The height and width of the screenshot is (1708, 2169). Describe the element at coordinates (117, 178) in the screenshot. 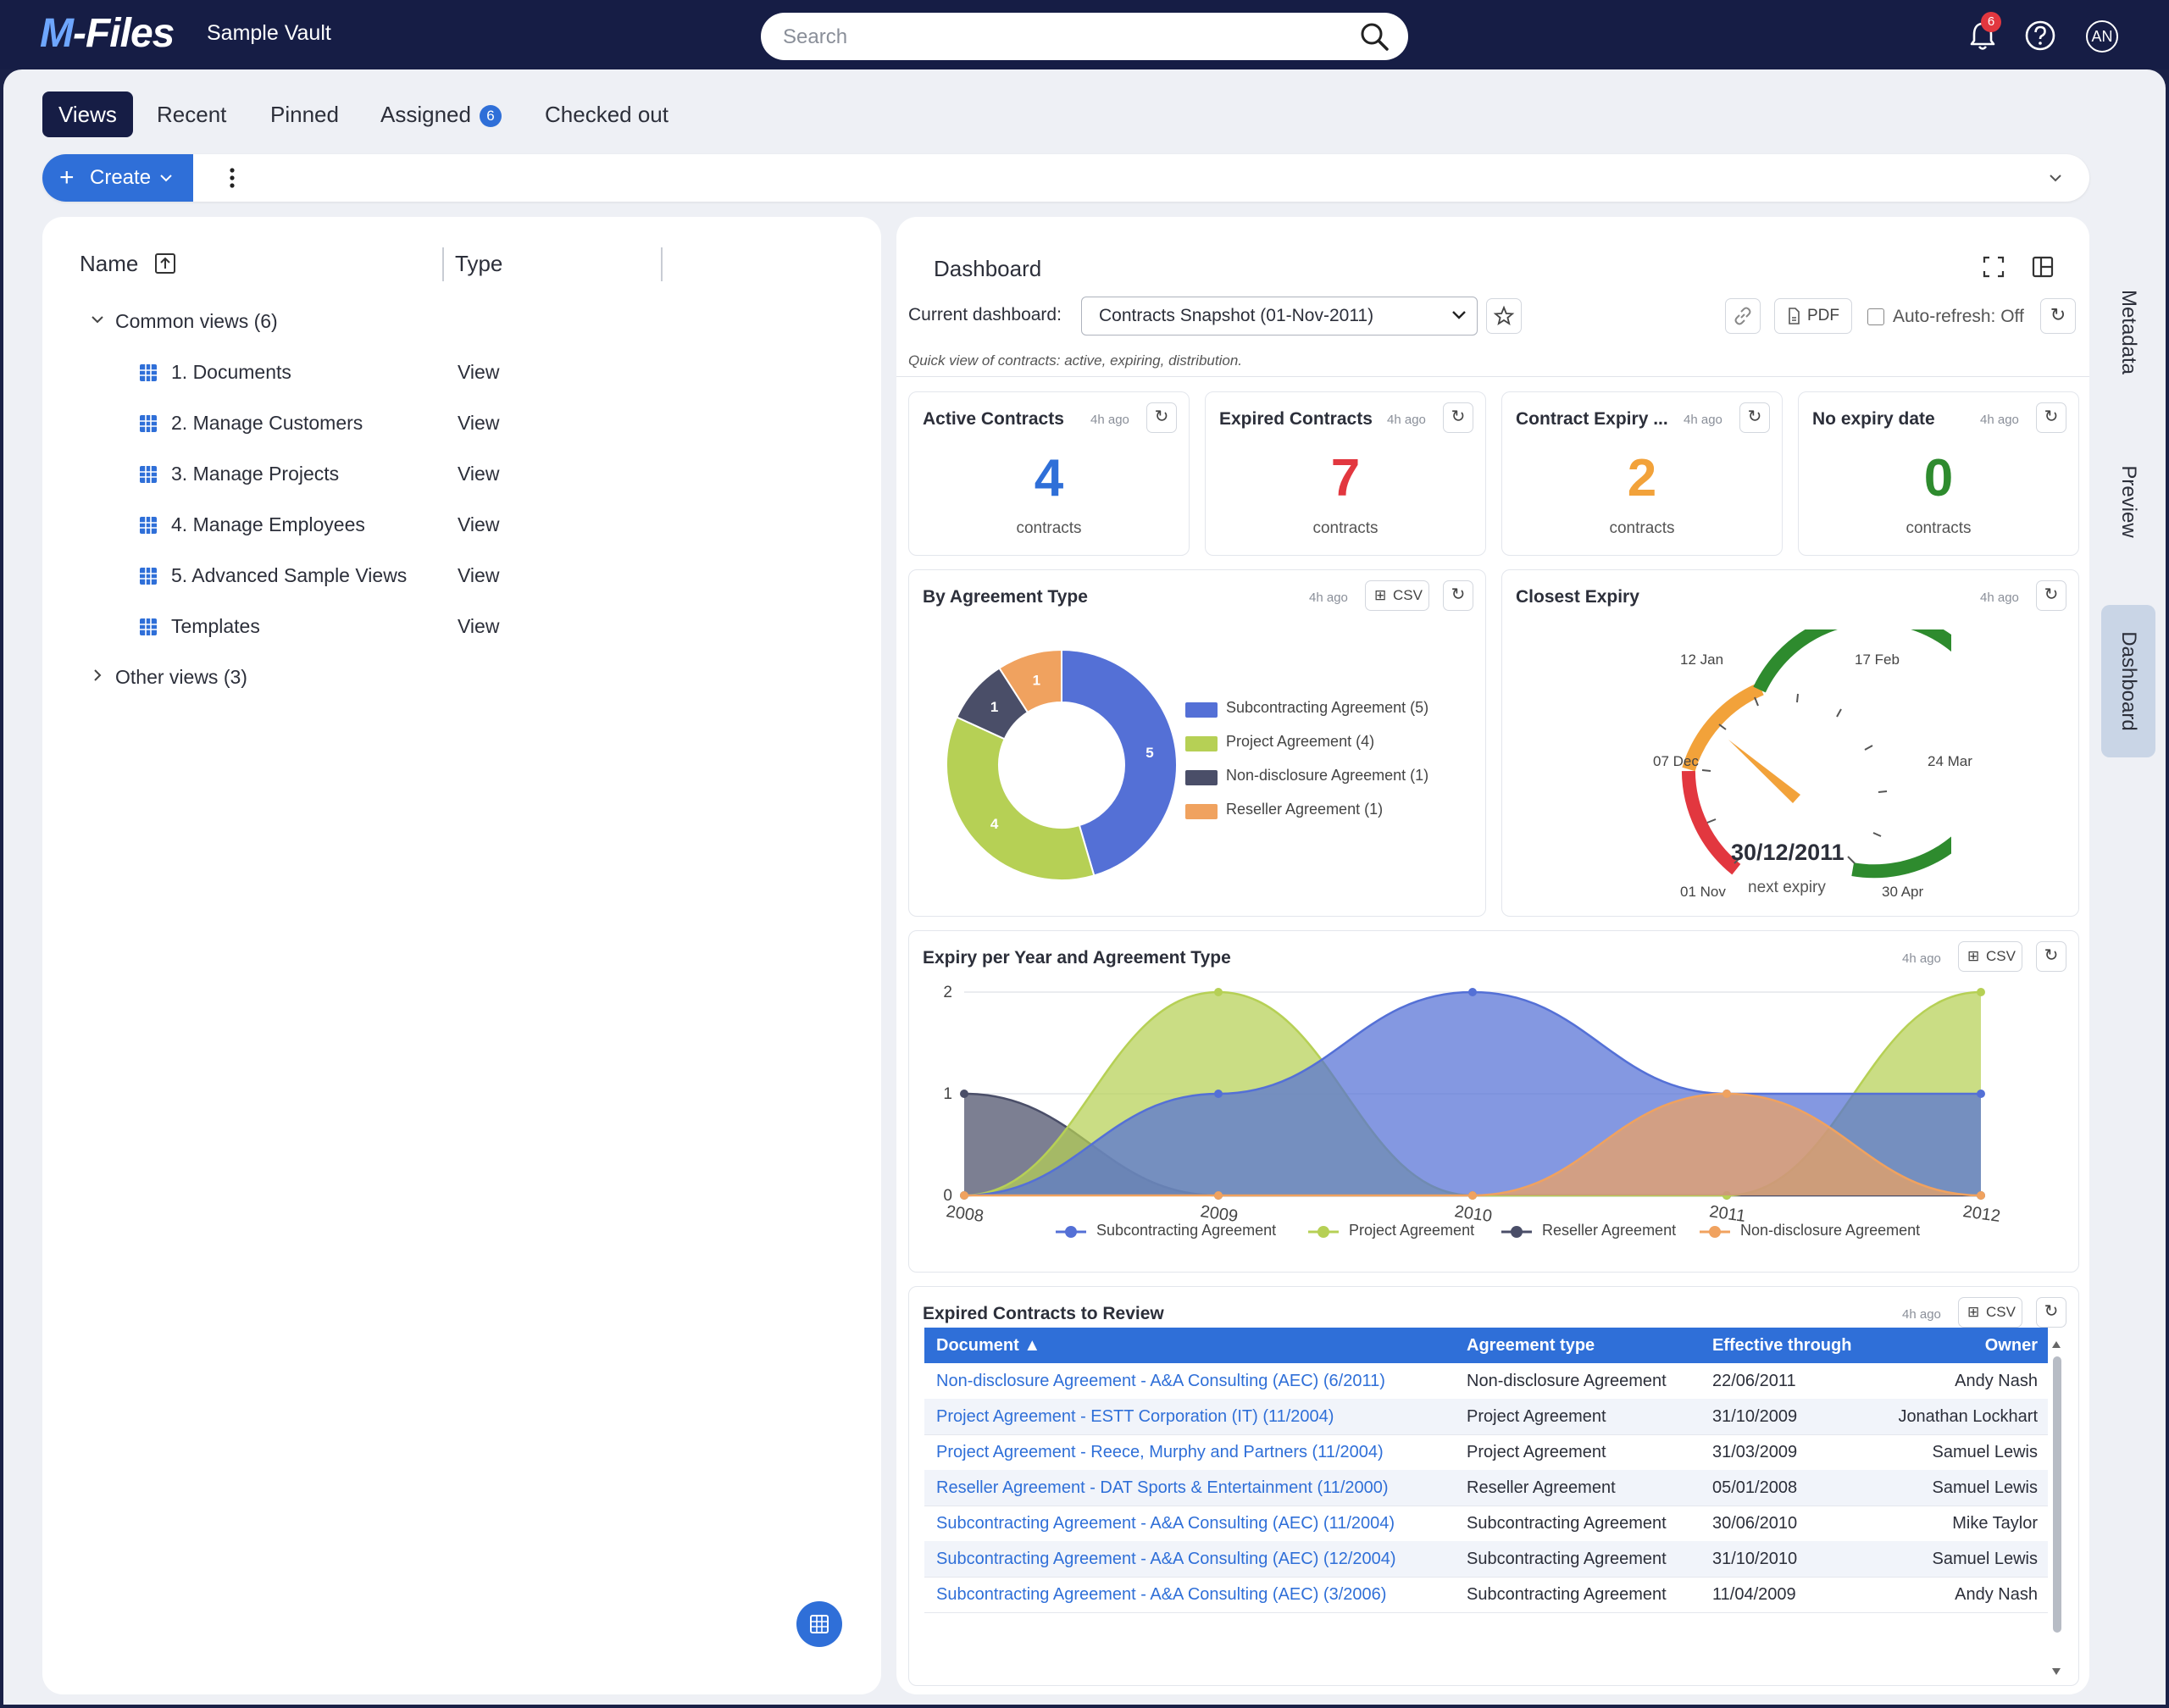

I see `create-button: + Create` at that location.